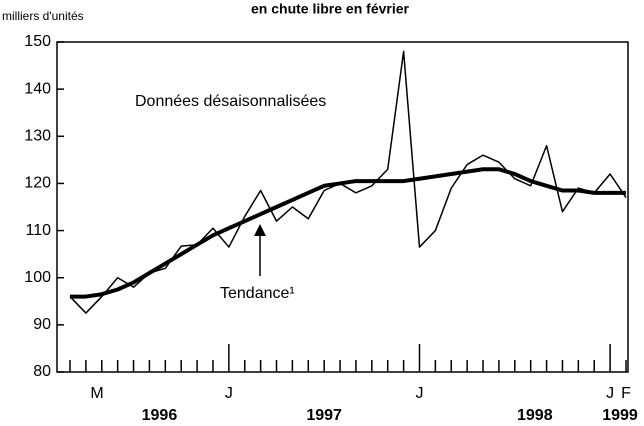 Image resolution: width=644 pixels, height=426 pixels. I want to click on x-tick-label: M, so click(96, 393).